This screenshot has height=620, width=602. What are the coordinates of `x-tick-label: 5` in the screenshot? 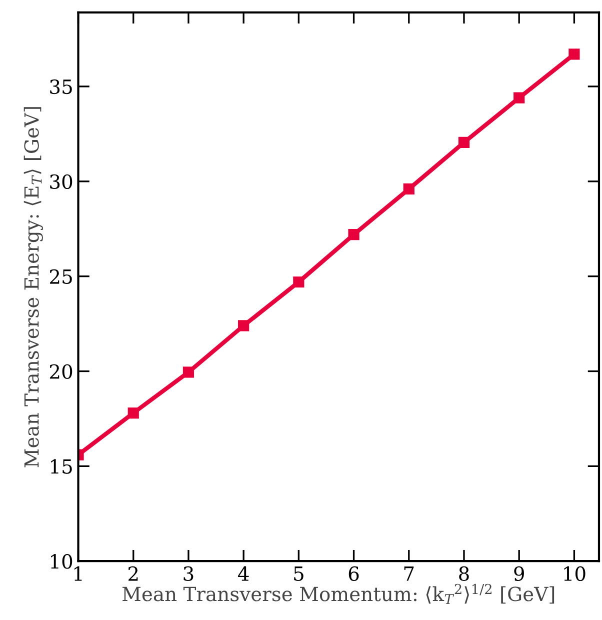 It's located at (299, 574).